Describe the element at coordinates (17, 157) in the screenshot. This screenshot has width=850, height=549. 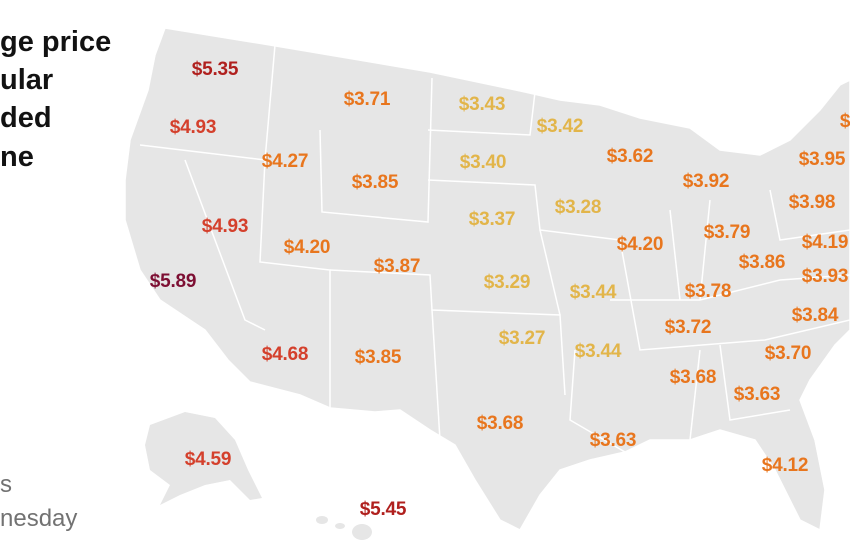
I see `title-line: ne` at that location.